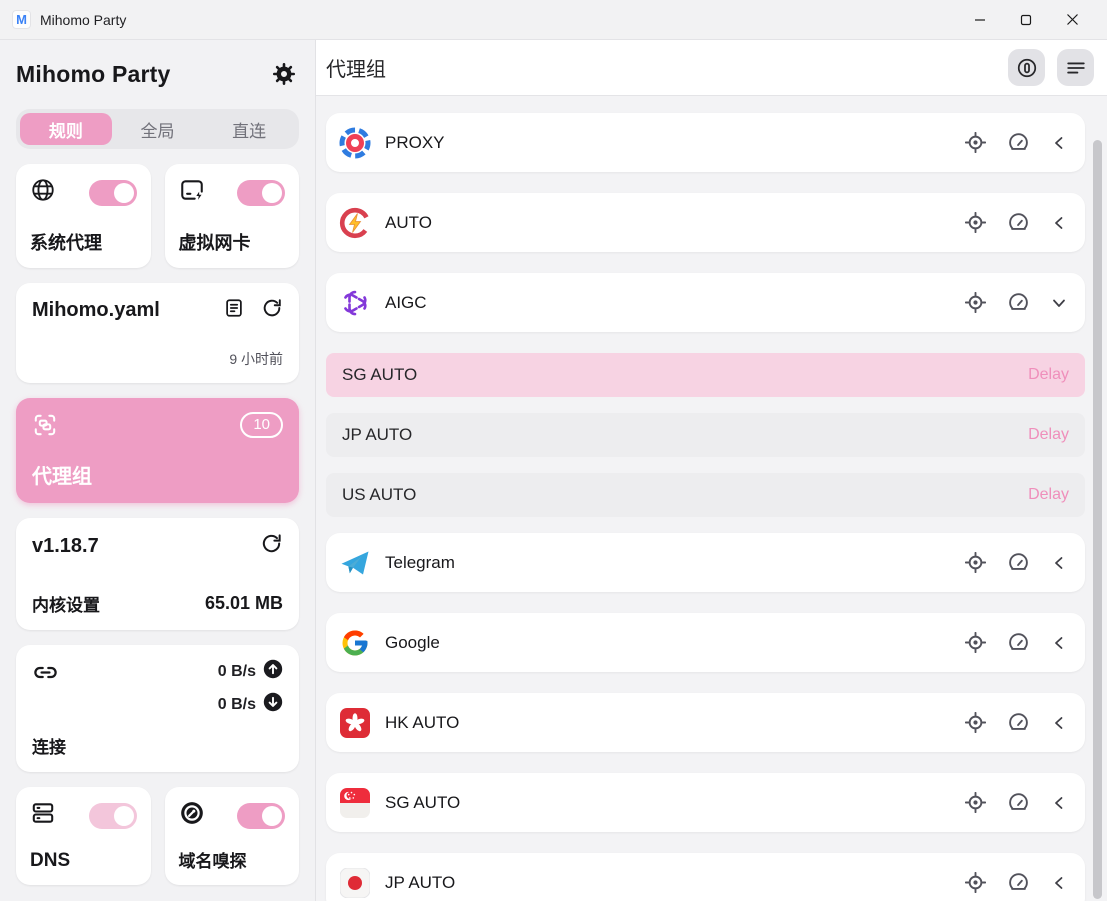 This screenshot has height=901, width=1107. I want to click on dns-toggle, so click(112, 815).